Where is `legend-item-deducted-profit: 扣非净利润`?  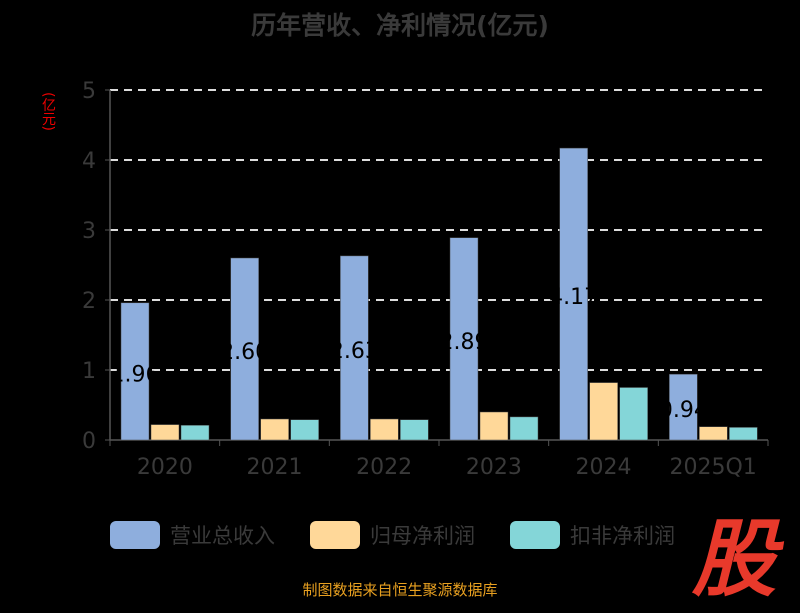 legend-item-deducted-profit: 扣非净利润 is located at coordinates (592, 535).